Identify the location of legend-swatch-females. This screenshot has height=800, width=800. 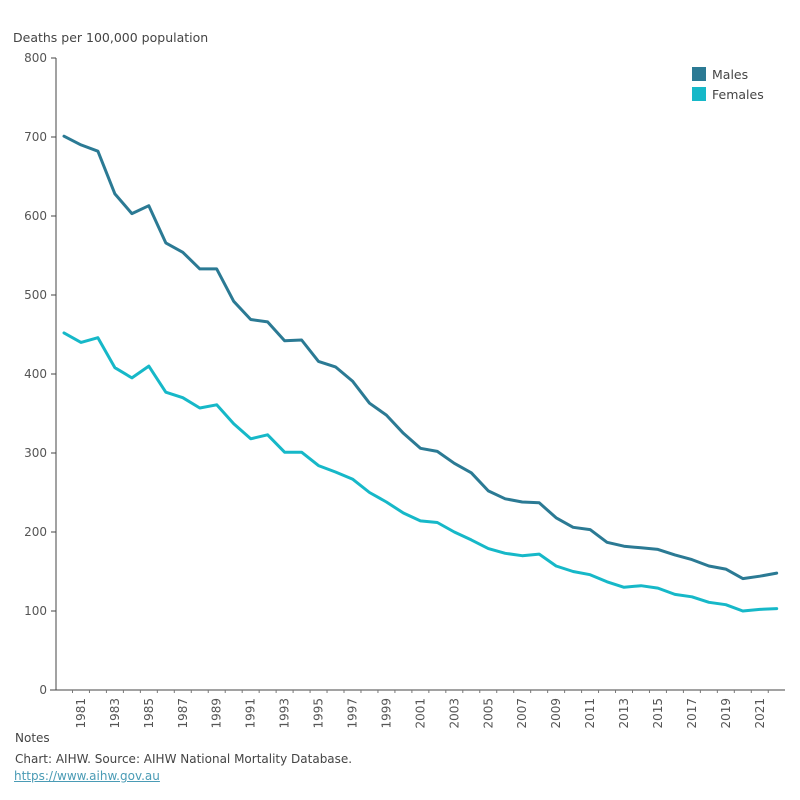
(699, 94).